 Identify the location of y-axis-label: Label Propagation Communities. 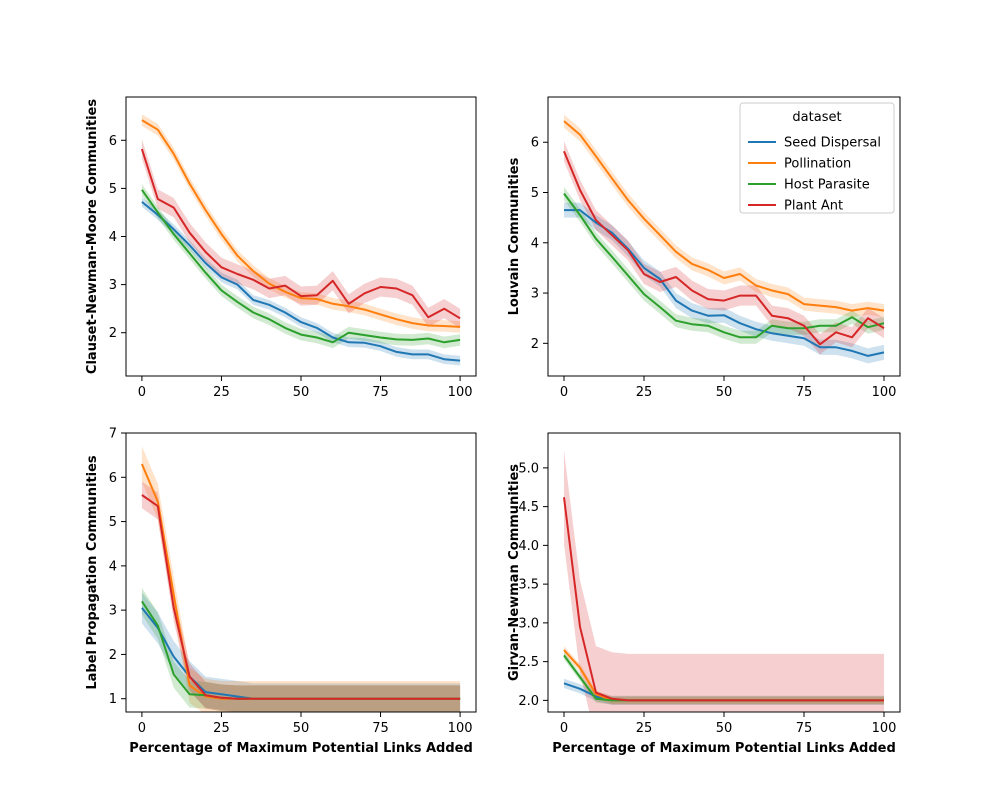
(92, 572).